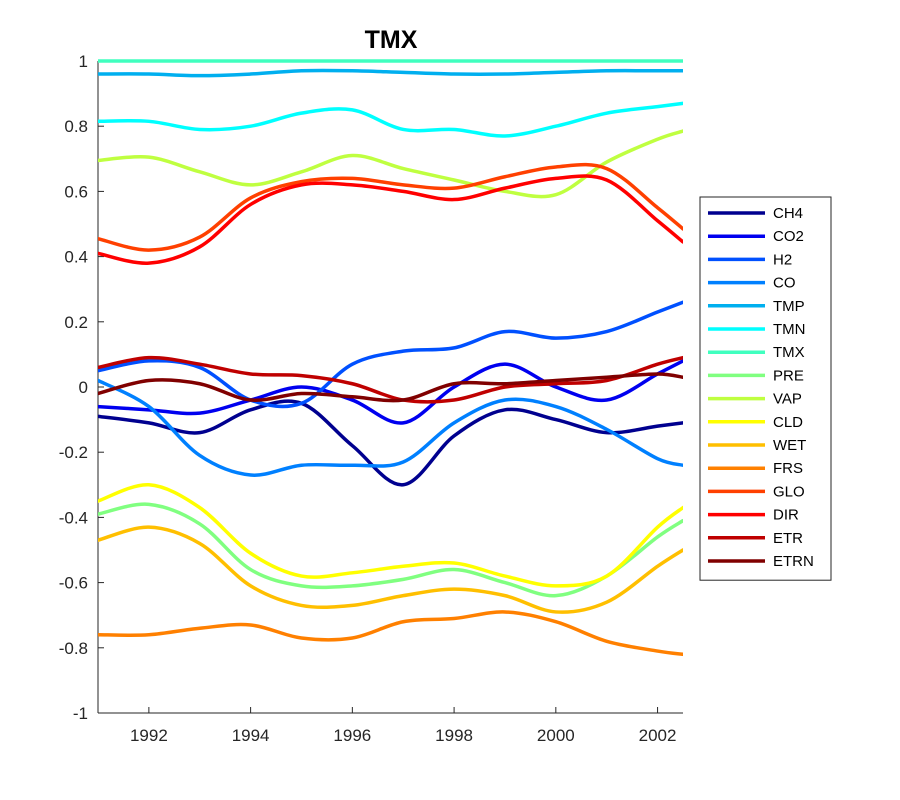  I want to click on series-line-co2, so click(390, 392).